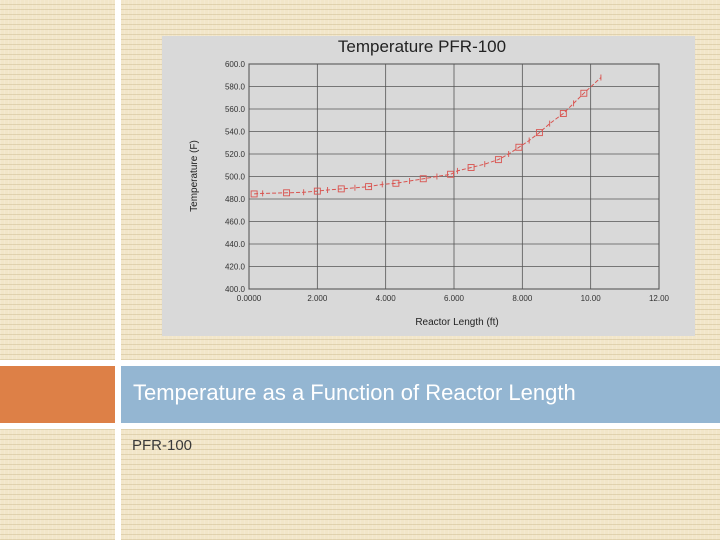 The height and width of the screenshot is (540, 720). I want to click on x-tick-label: 10.00, so click(591, 298).